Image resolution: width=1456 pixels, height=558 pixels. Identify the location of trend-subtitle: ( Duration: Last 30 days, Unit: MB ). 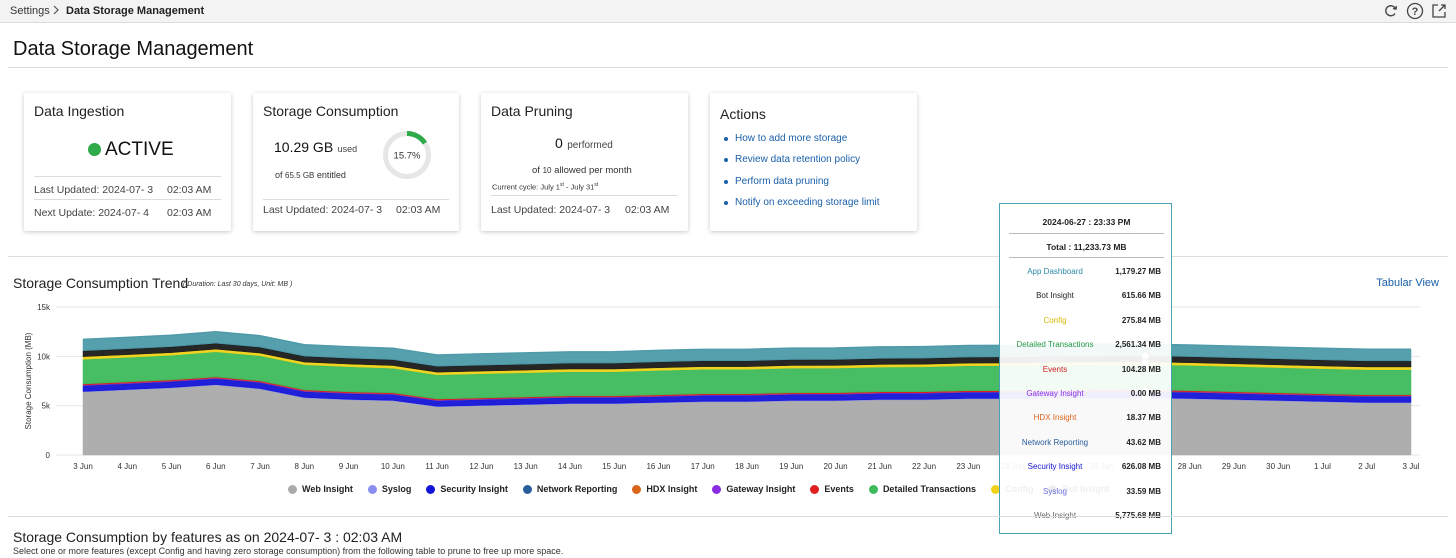
(238, 284).